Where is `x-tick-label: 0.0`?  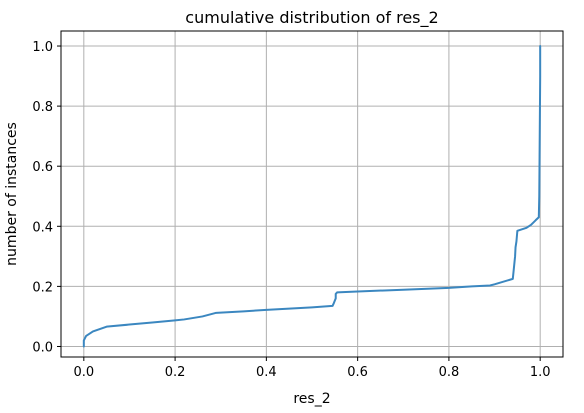
x-tick-label: 0.0 is located at coordinates (83, 372).